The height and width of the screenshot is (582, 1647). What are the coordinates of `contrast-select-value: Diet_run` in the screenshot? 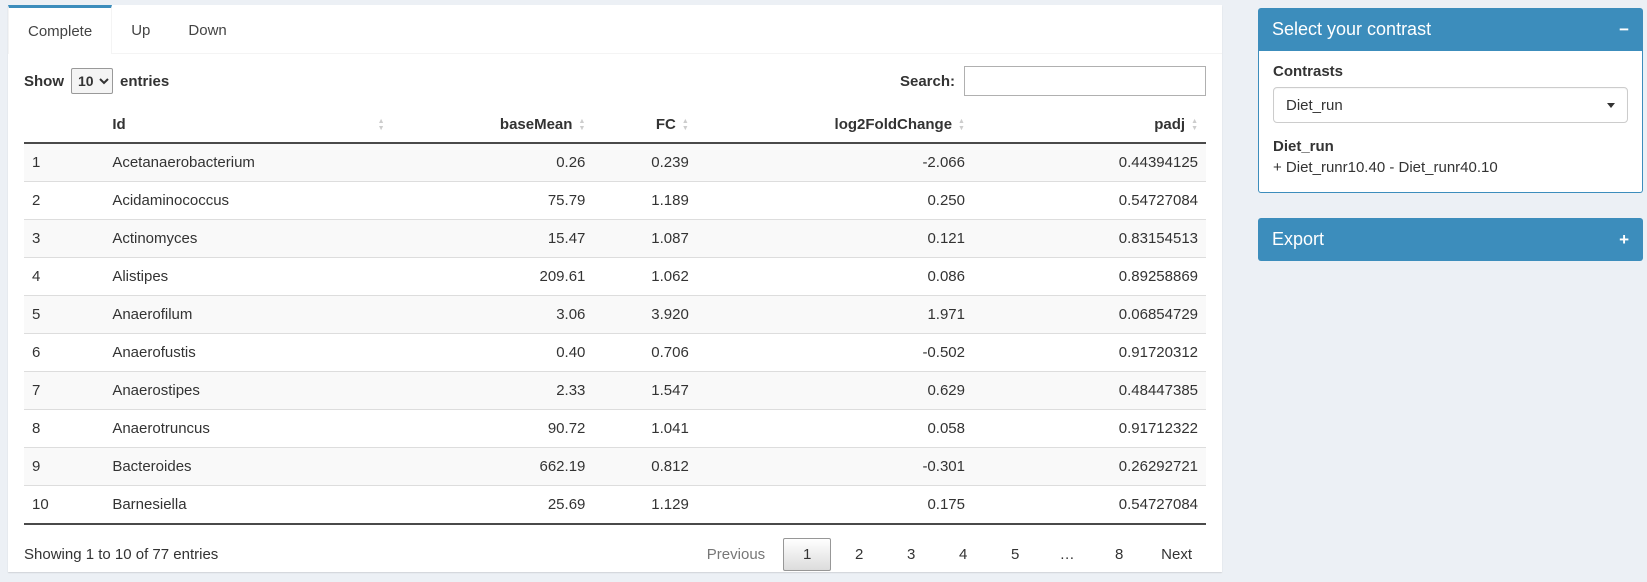 It's located at (1314, 105).